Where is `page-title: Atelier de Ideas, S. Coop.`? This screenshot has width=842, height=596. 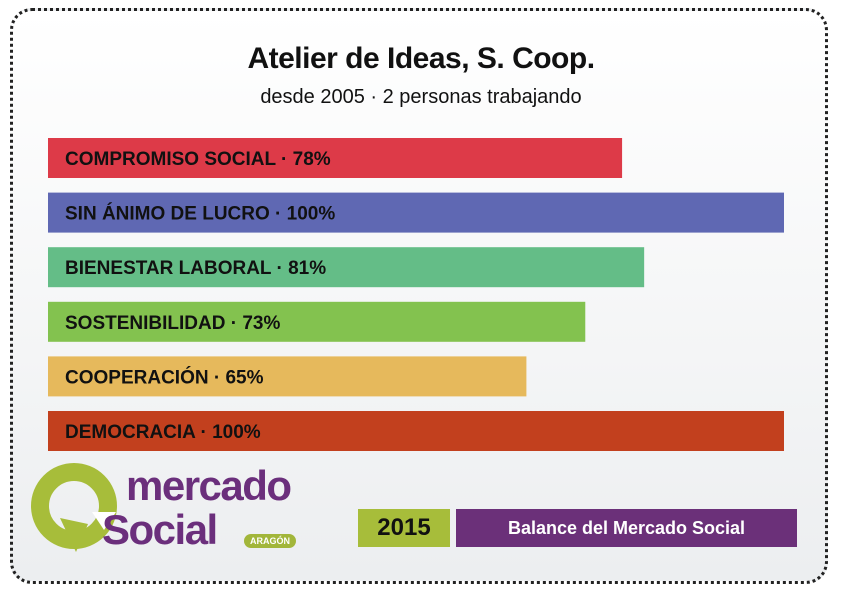 page-title: Atelier de Ideas, S. Coop. is located at coordinates (421, 58).